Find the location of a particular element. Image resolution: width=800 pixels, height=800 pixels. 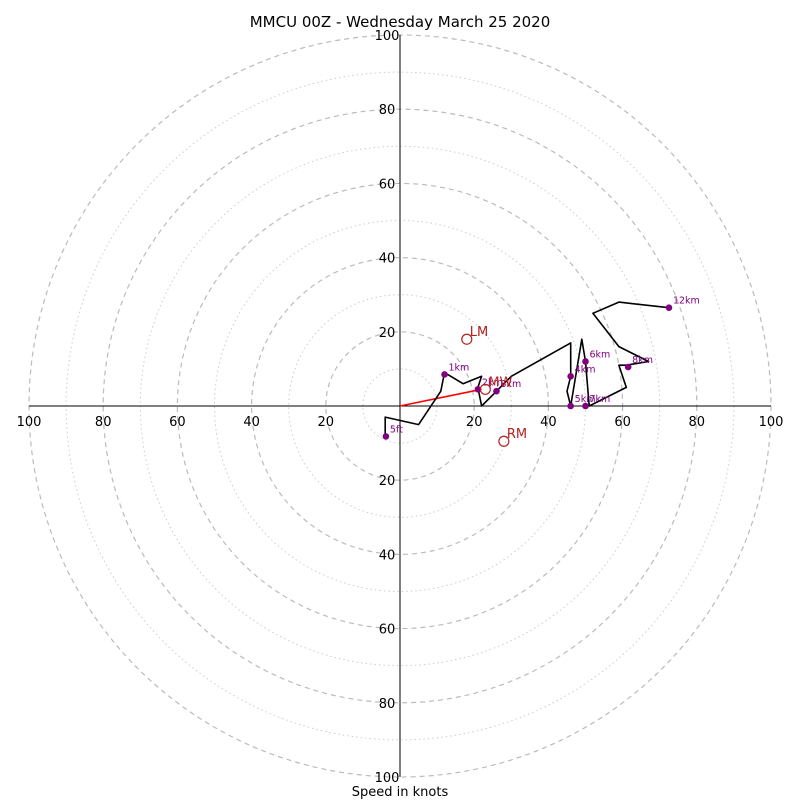

height-marker-label: 8km is located at coordinates (642, 360).